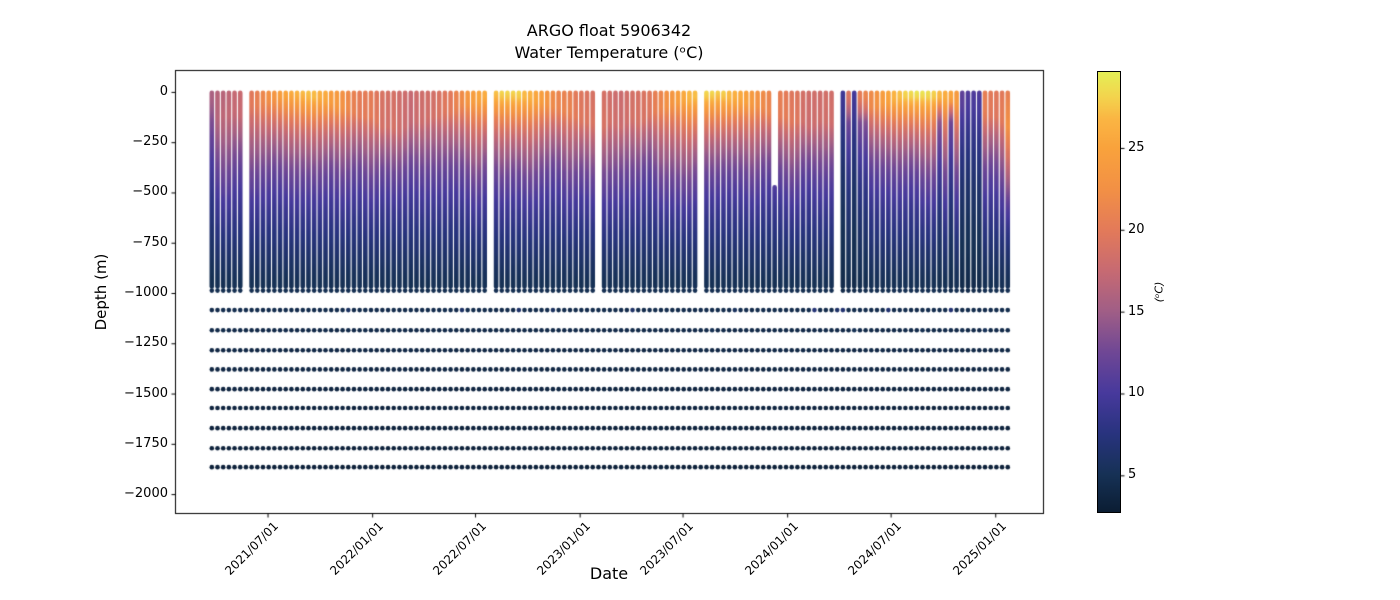  What do you see at coordinates (1132, 475) in the screenshot?
I see `colorbar-tick-label: 5` at bounding box center [1132, 475].